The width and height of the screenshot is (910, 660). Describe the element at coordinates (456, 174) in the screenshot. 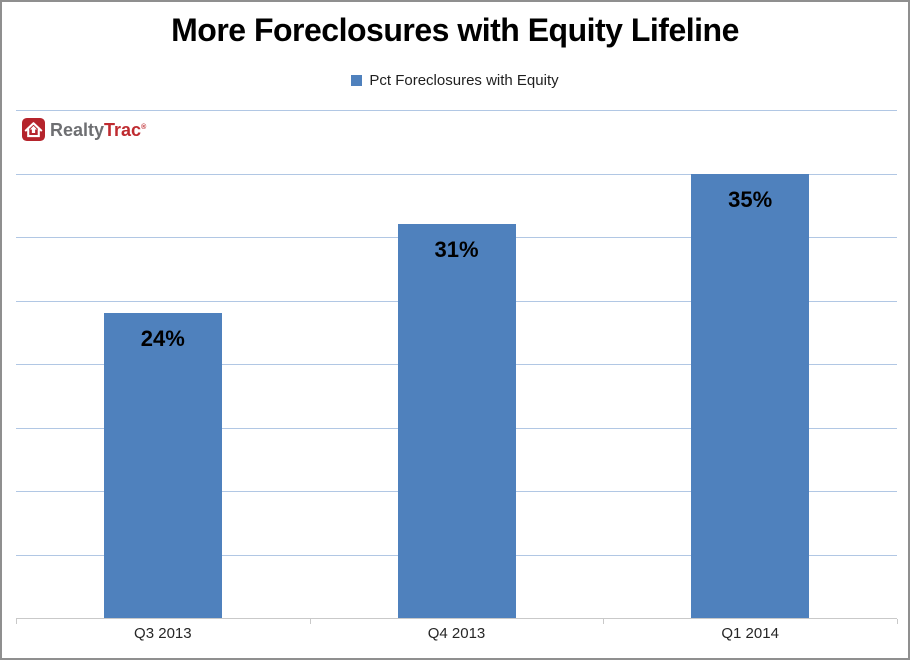

I see `gridline-35pct` at that location.